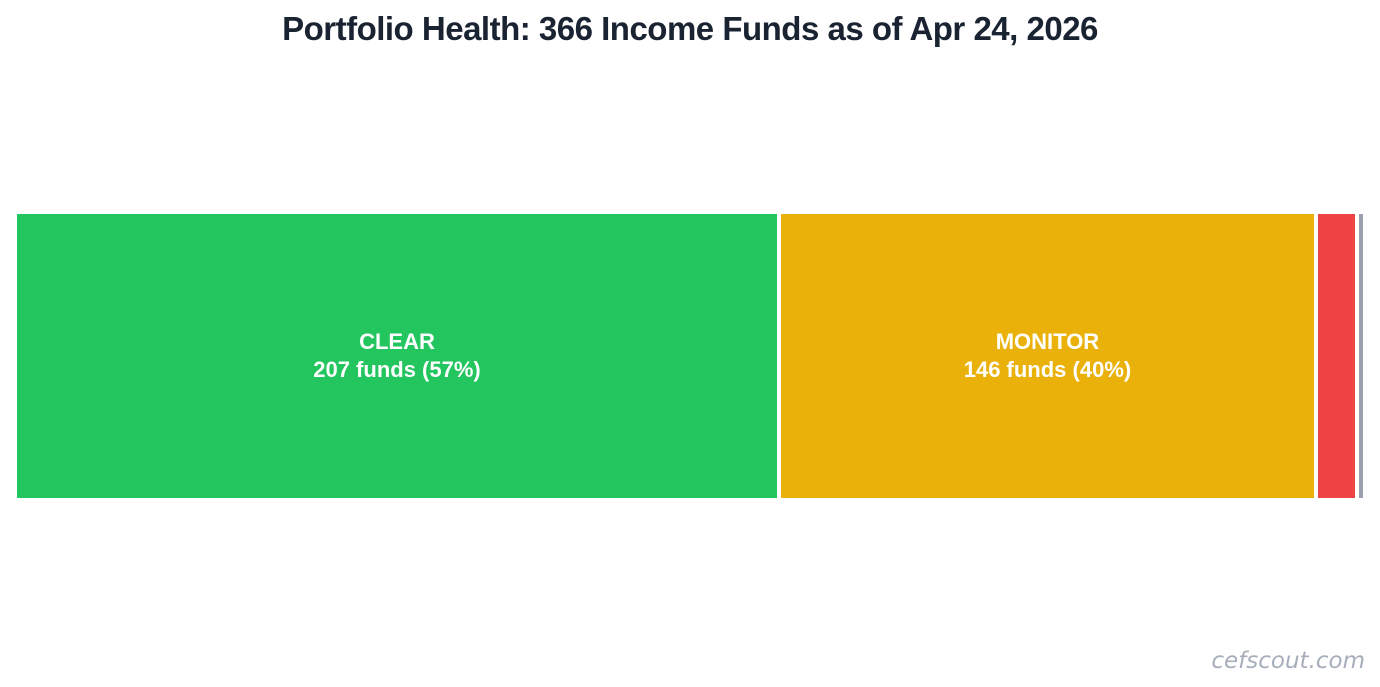 Image resolution: width=1380 pixels, height=687 pixels. I want to click on segment-clear-detail: 207 funds (57%), so click(397, 369).